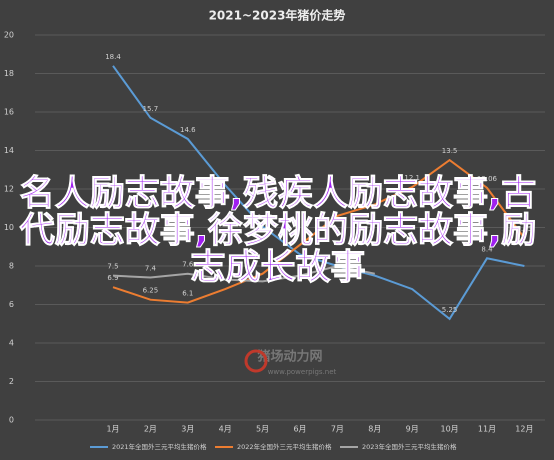 The width and height of the screenshot is (554, 460). Describe the element at coordinates (487, 179) in the screenshot. I see `data-label: 12.06` at that location.